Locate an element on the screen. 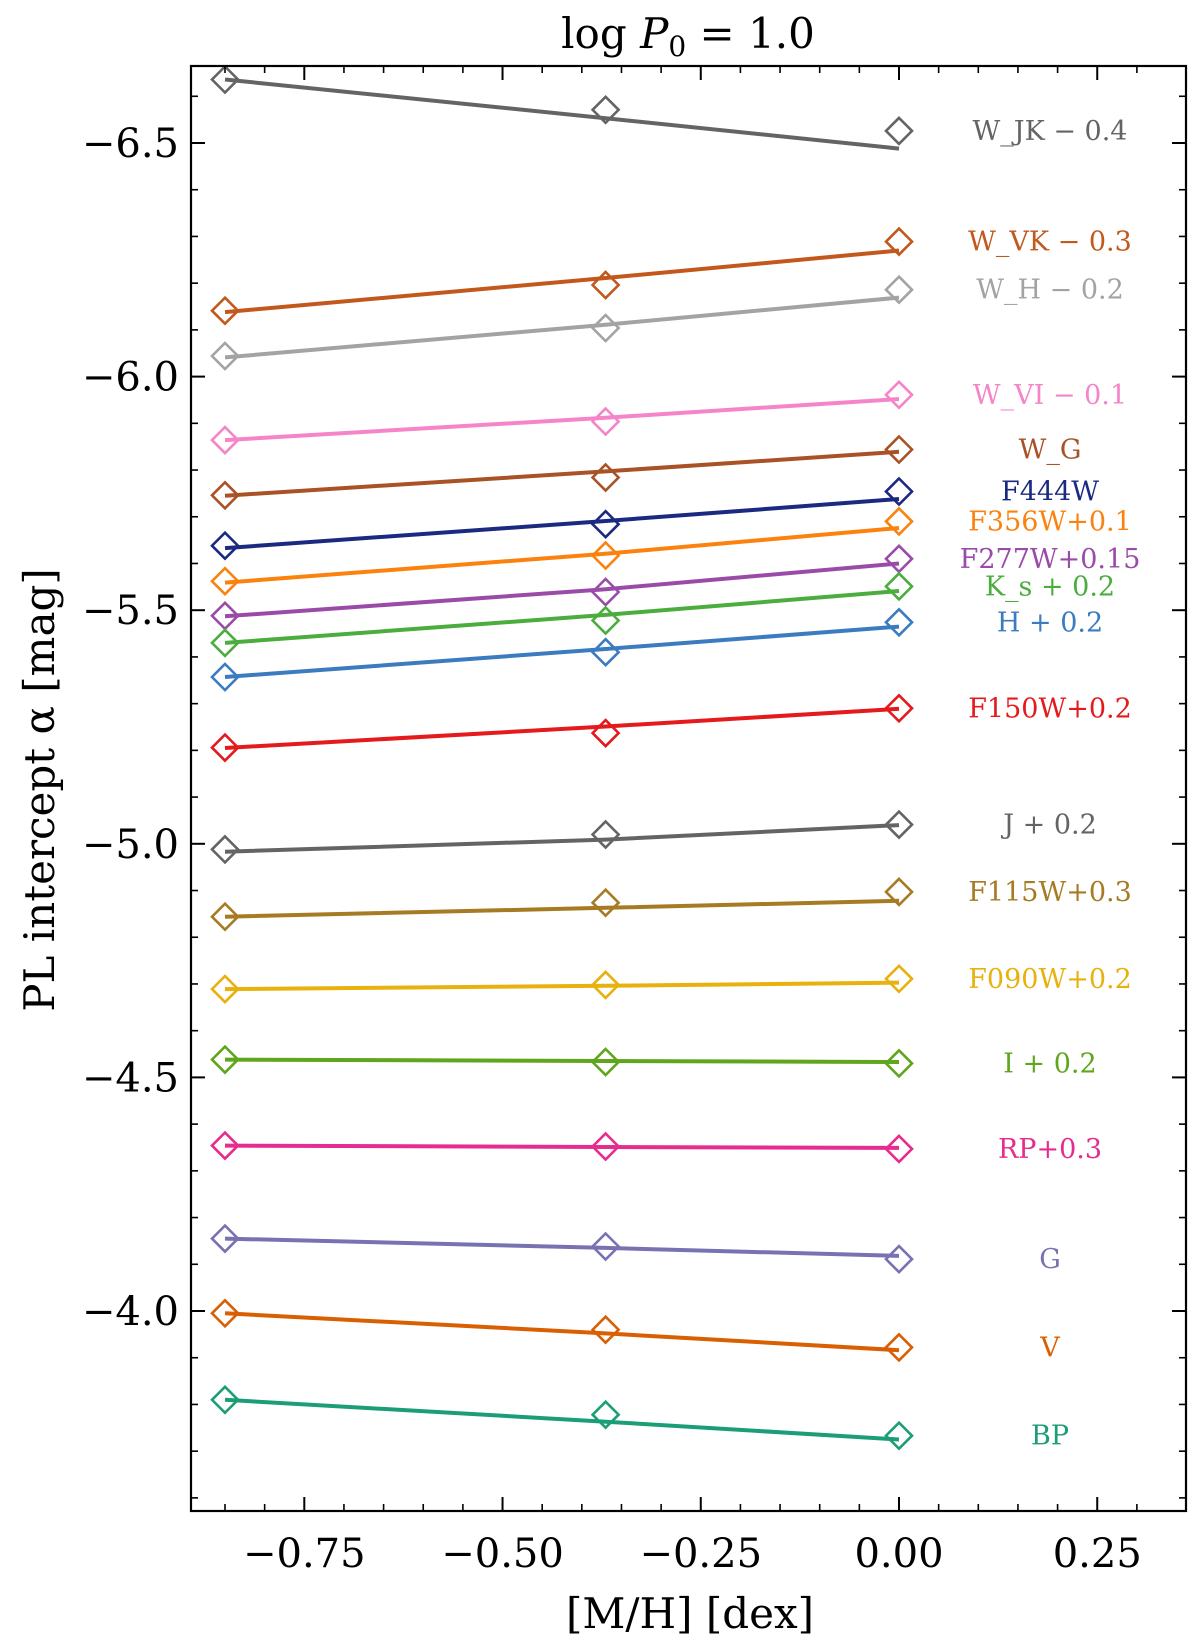 The width and height of the screenshot is (1200, 1648). series-label: I + 0.2 is located at coordinates (1049, 1063).